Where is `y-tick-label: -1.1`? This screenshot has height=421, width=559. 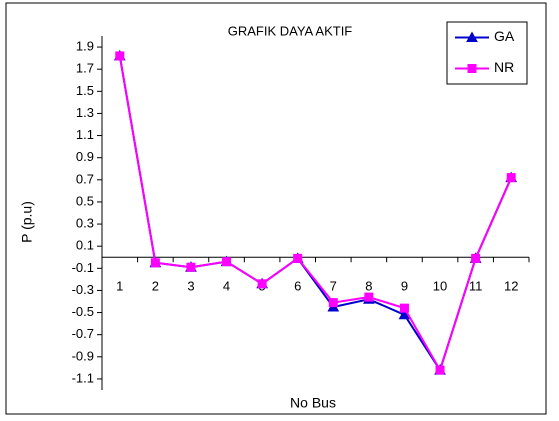 y-tick-label: -1.1 is located at coordinates (83, 377).